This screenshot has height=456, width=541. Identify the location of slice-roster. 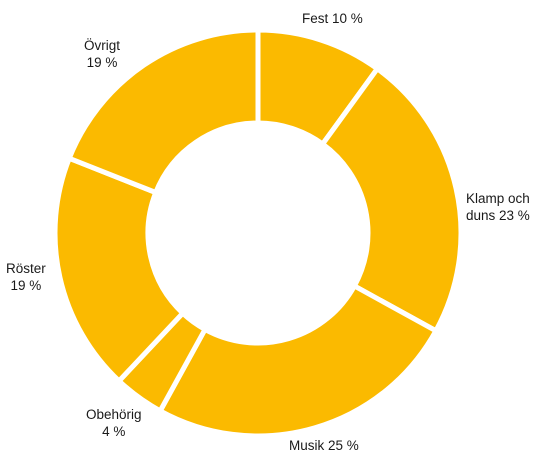
(119, 270).